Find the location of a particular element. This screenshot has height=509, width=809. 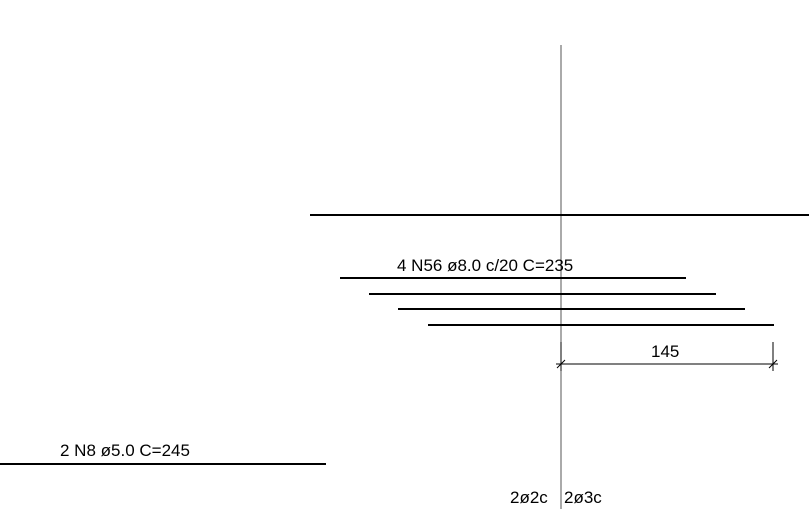

dimension-value: 145 is located at coordinates (665, 351).